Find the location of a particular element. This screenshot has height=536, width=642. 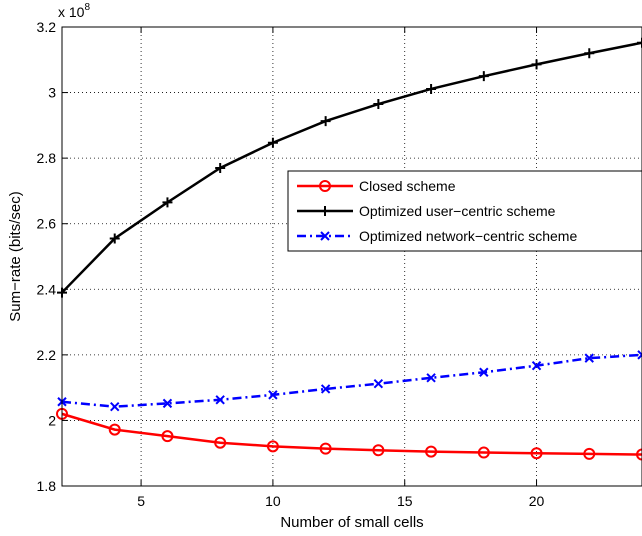

y-axis-exponent: x 108 is located at coordinates (74, 11).